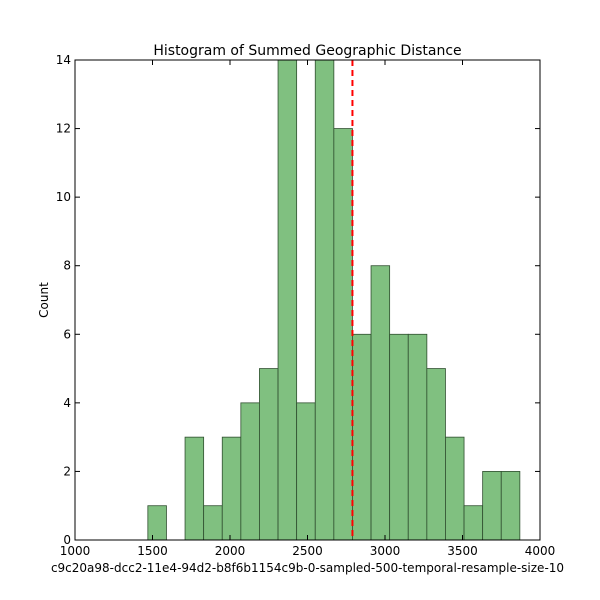 Image resolution: width=600 pixels, height=600 pixels. Describe the element at coordinates (67, 266) in the screenshot. I see `y-tick-label: 8` at that location.